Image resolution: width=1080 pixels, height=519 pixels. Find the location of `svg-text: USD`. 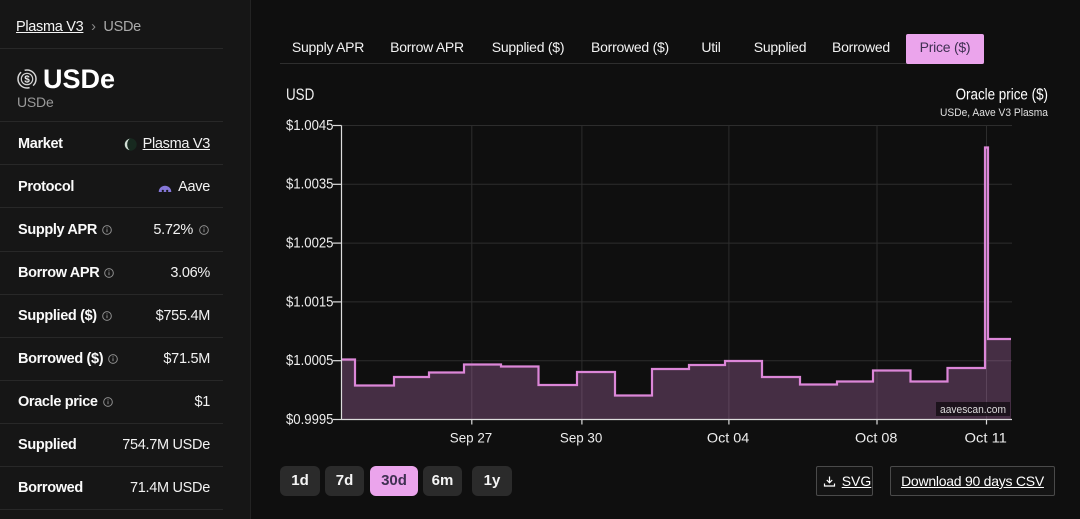

svg-text: USD is located at coordinates (300, 94).